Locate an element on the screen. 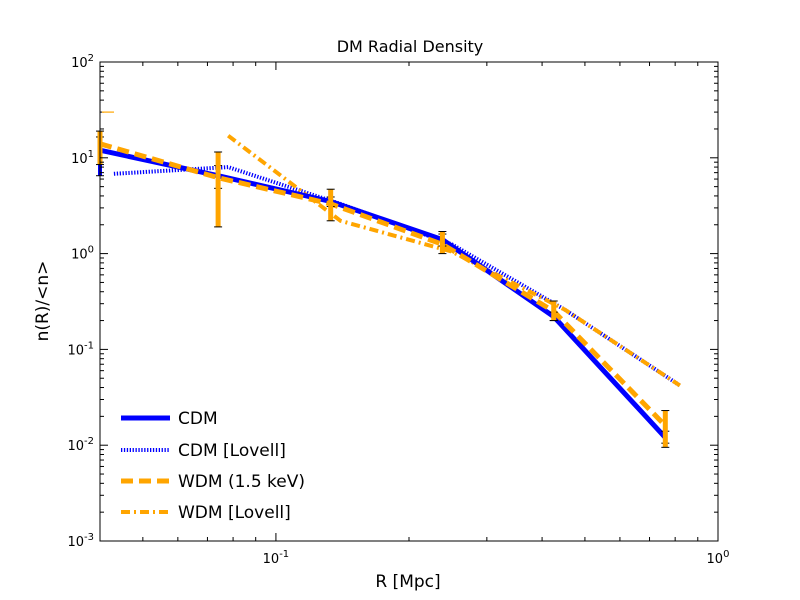 The image size is (800, 600). x-tick-label: 10⁰ is located at coordinates (718, 558).